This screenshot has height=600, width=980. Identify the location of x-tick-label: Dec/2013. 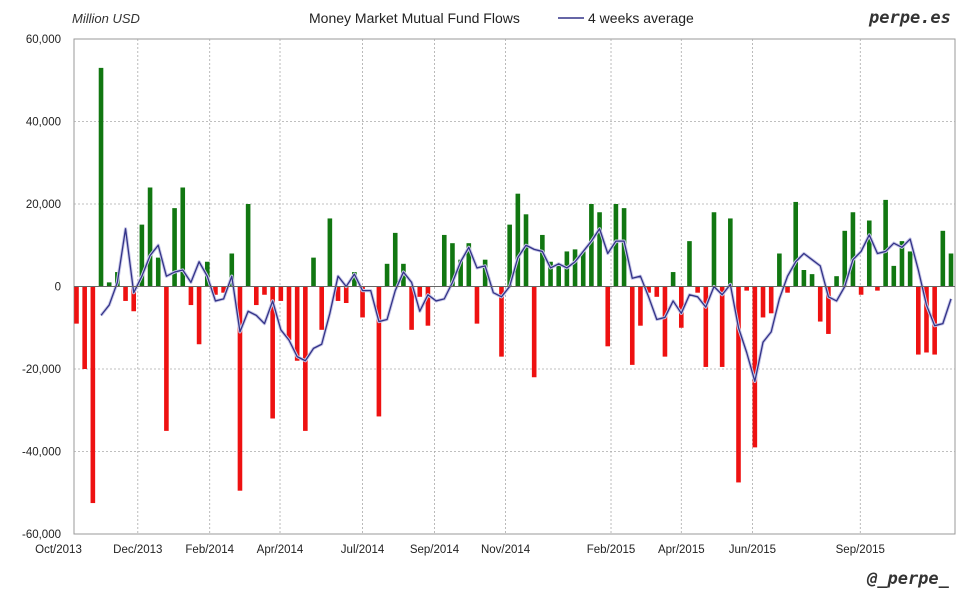
(137, 550).